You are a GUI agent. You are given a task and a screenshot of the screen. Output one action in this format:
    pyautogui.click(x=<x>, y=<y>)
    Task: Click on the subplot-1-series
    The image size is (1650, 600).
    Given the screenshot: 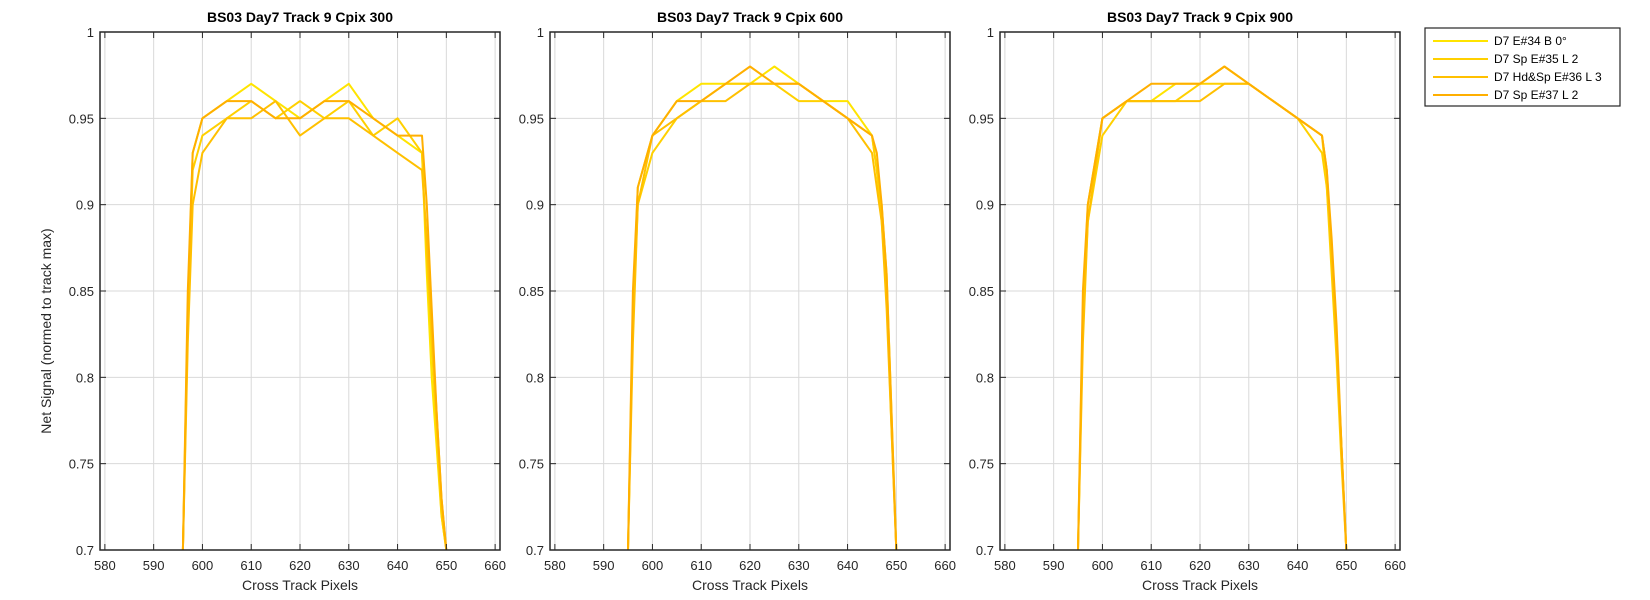 What is the action you would take?
    pyautogui.click(x=314, y=316)
    